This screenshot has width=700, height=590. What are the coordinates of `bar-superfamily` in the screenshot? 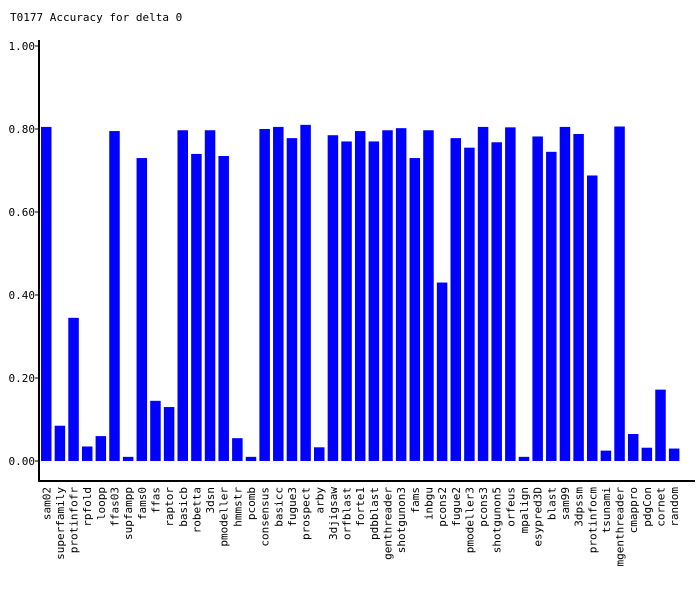 It's located at (60, 443).